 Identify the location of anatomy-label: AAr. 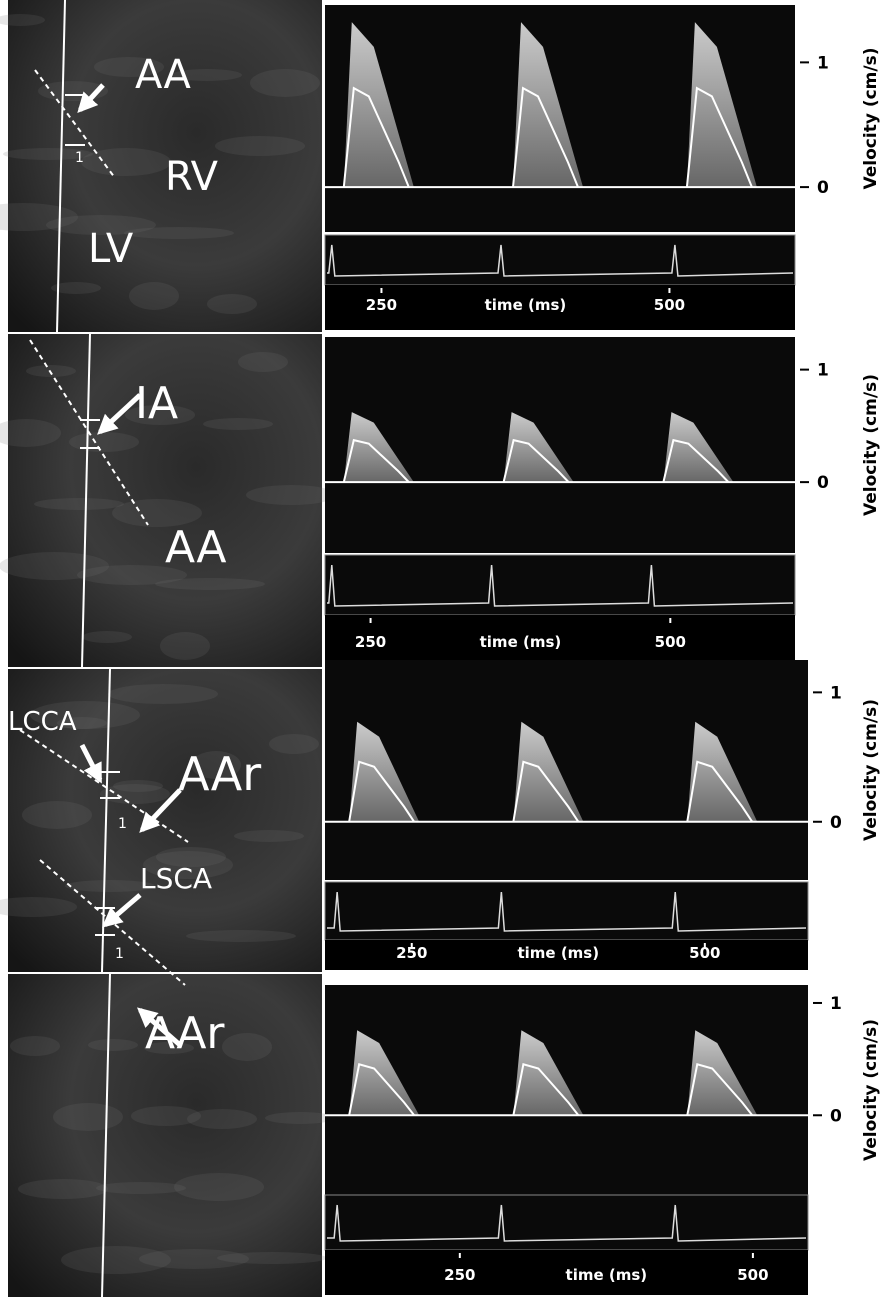
(219, 774).